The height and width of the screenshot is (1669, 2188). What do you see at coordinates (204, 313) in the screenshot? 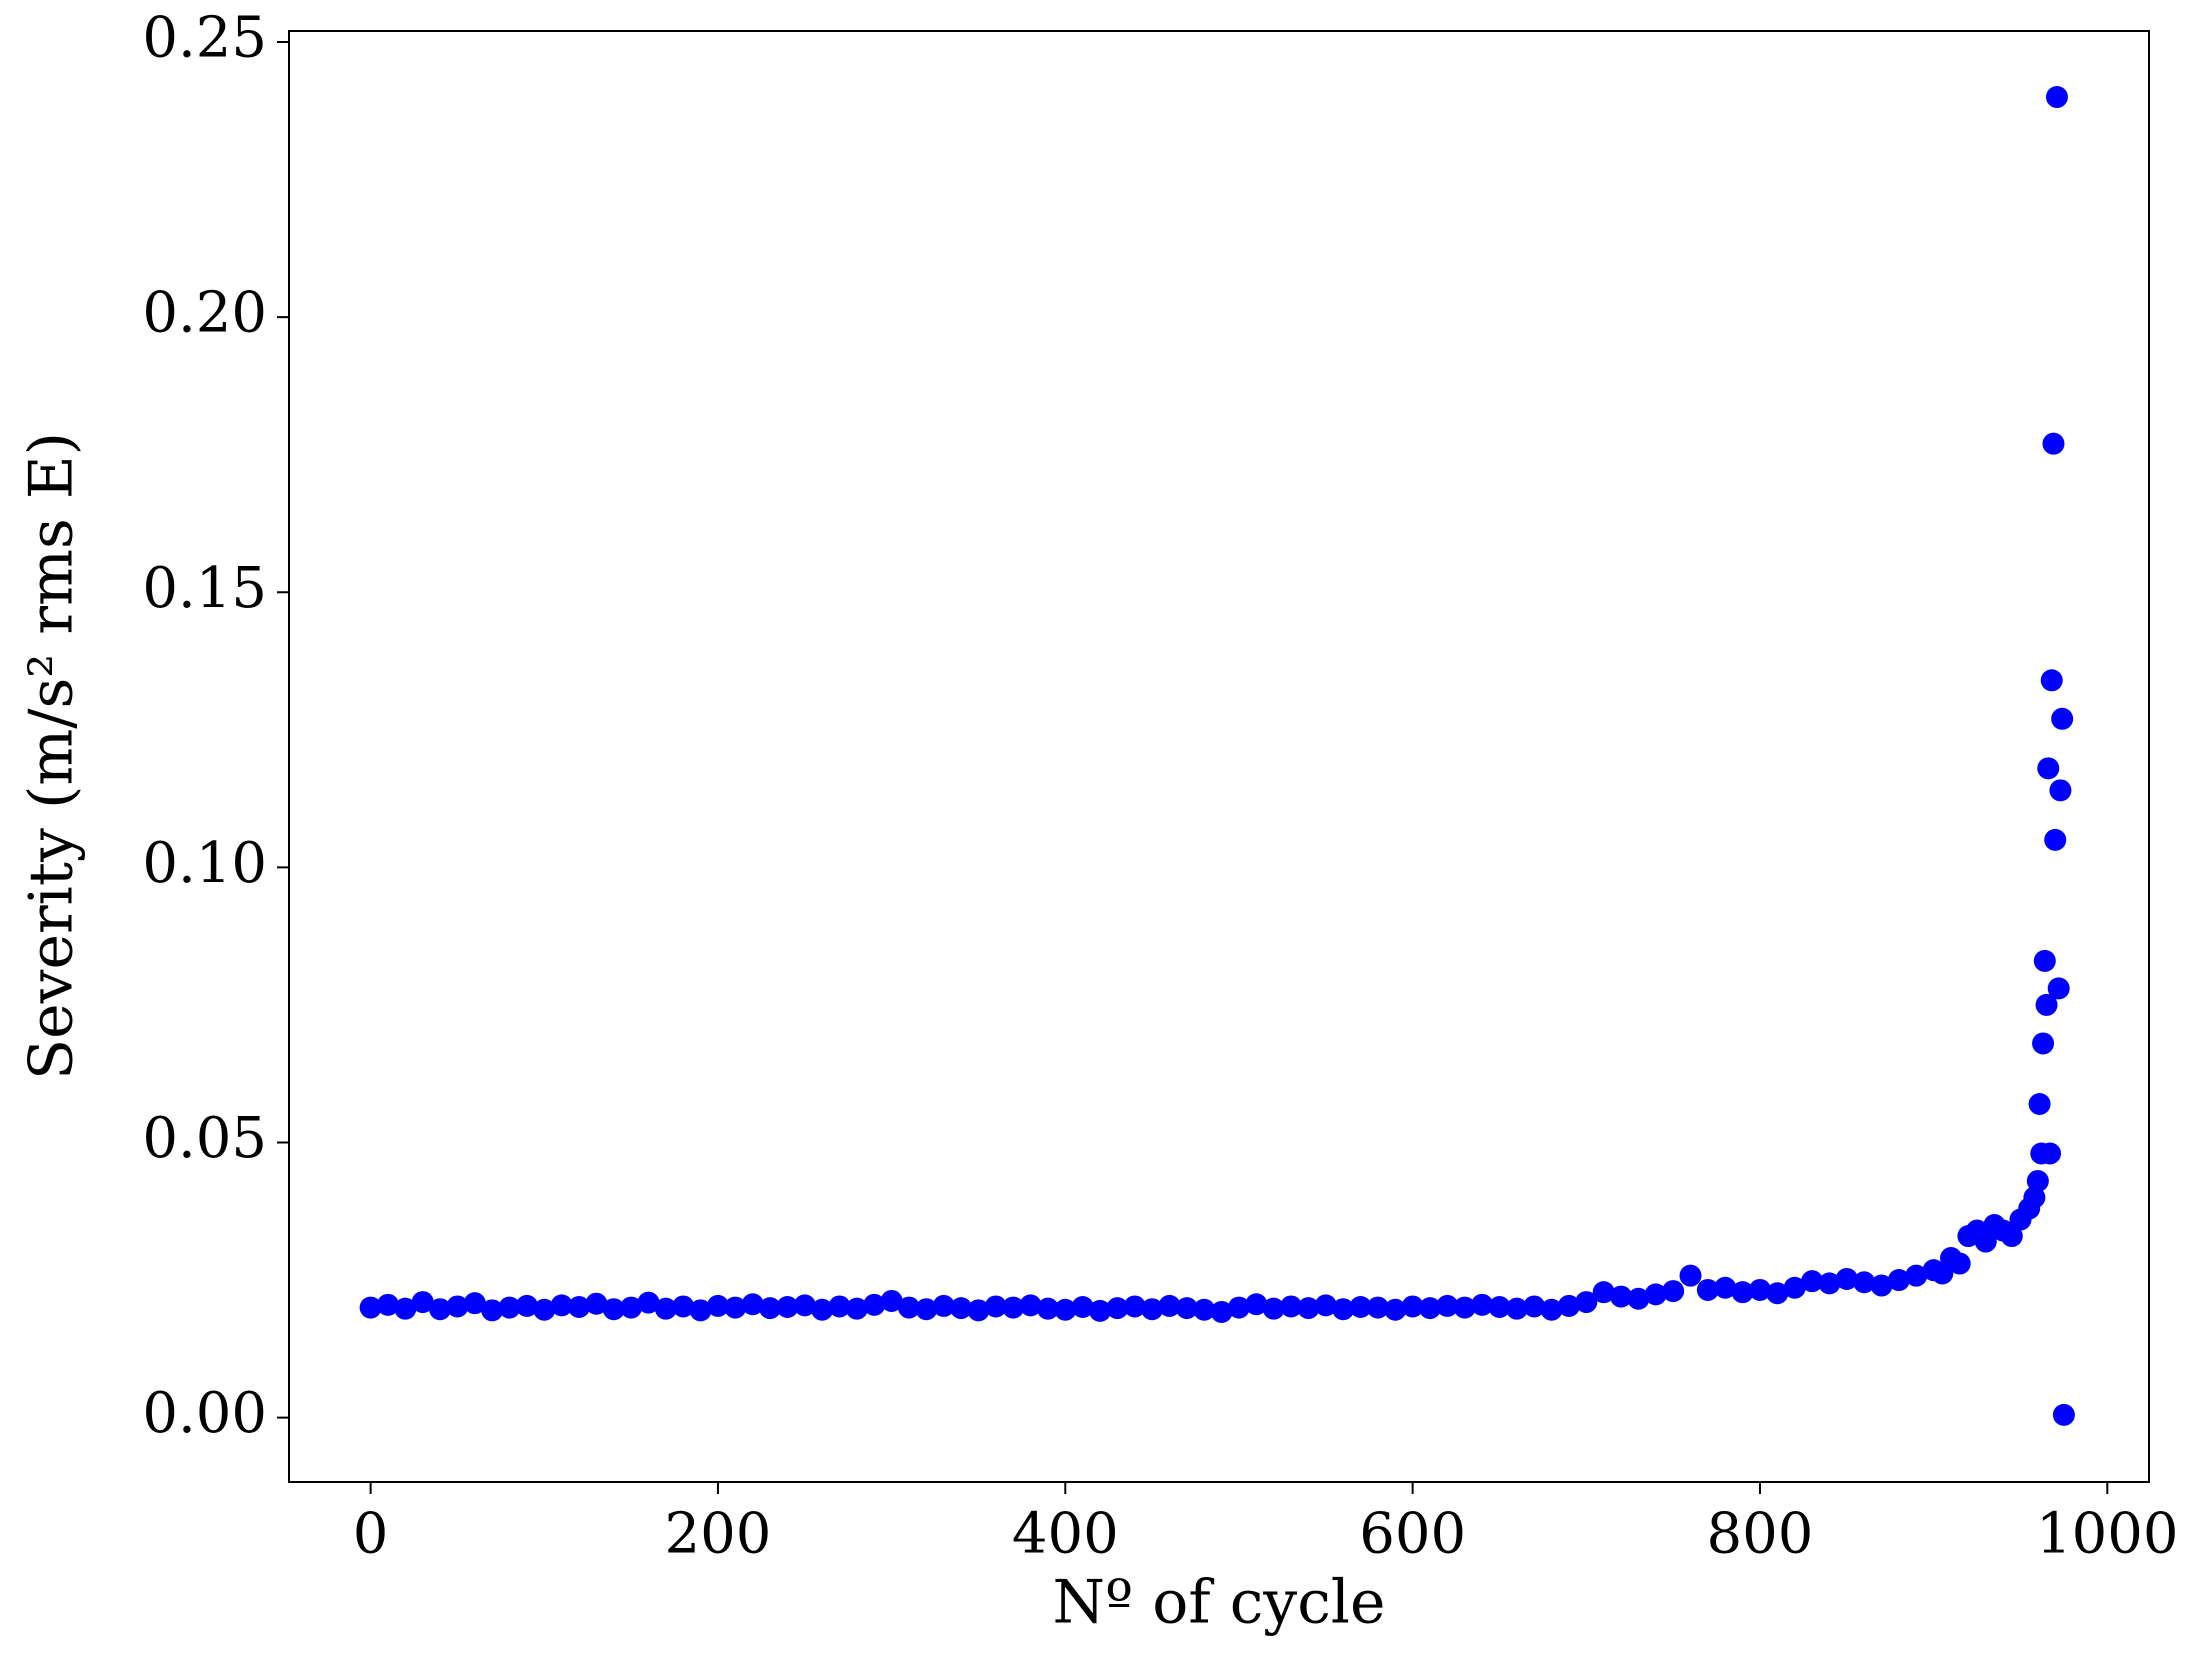
I see `y-tick-label: 0.20` at bounding box center [204, 313].